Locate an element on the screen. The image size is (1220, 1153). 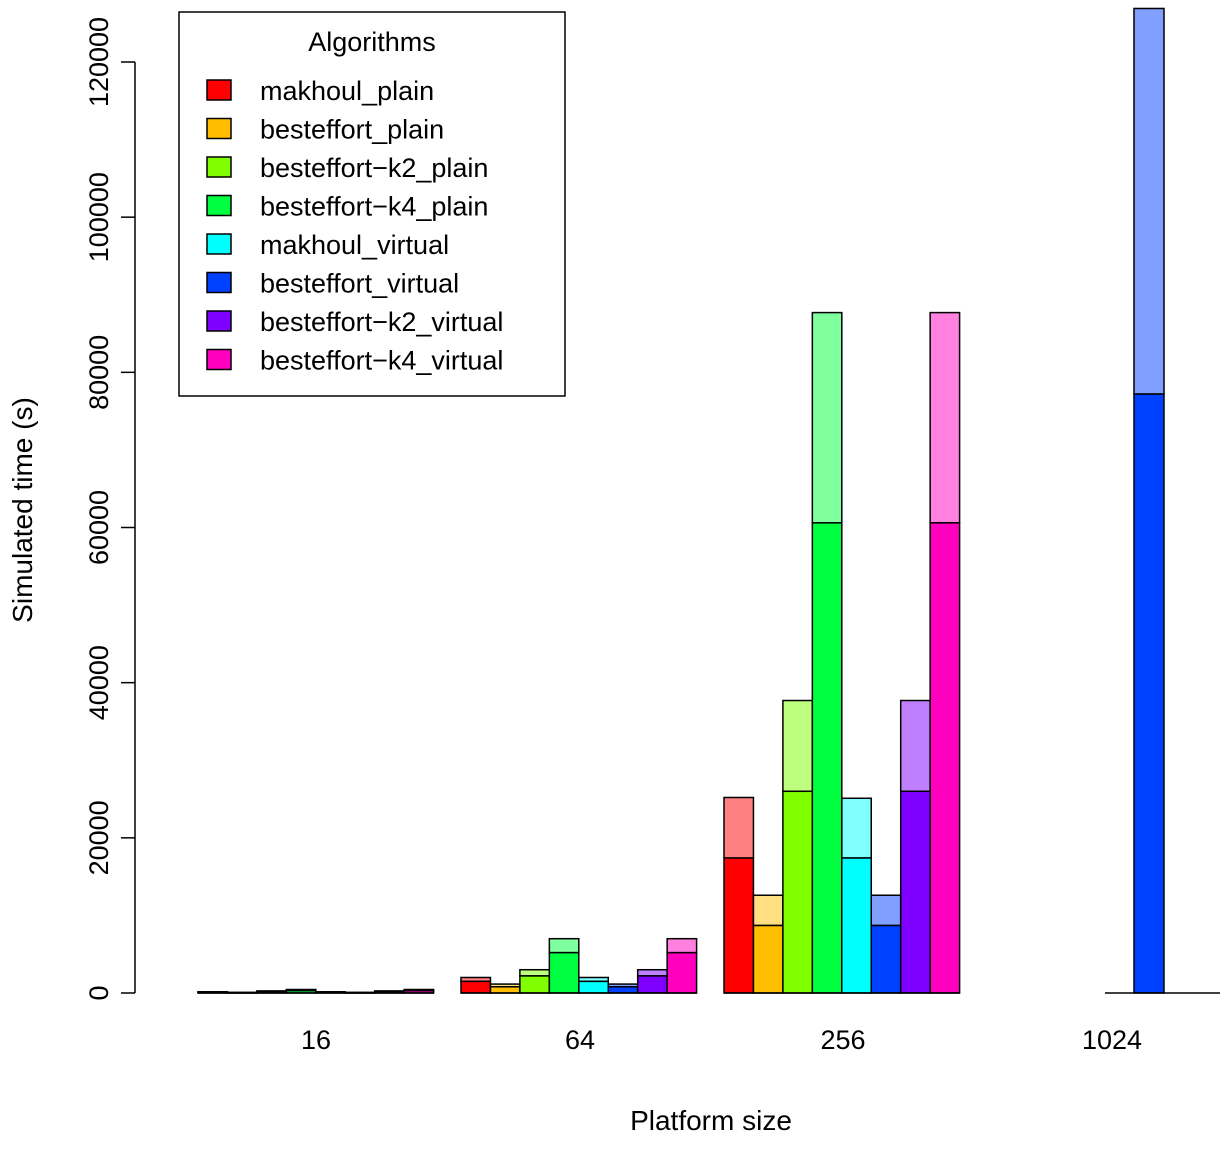
legend-label: makhoul_virtual is located at coordinates (354, 245).